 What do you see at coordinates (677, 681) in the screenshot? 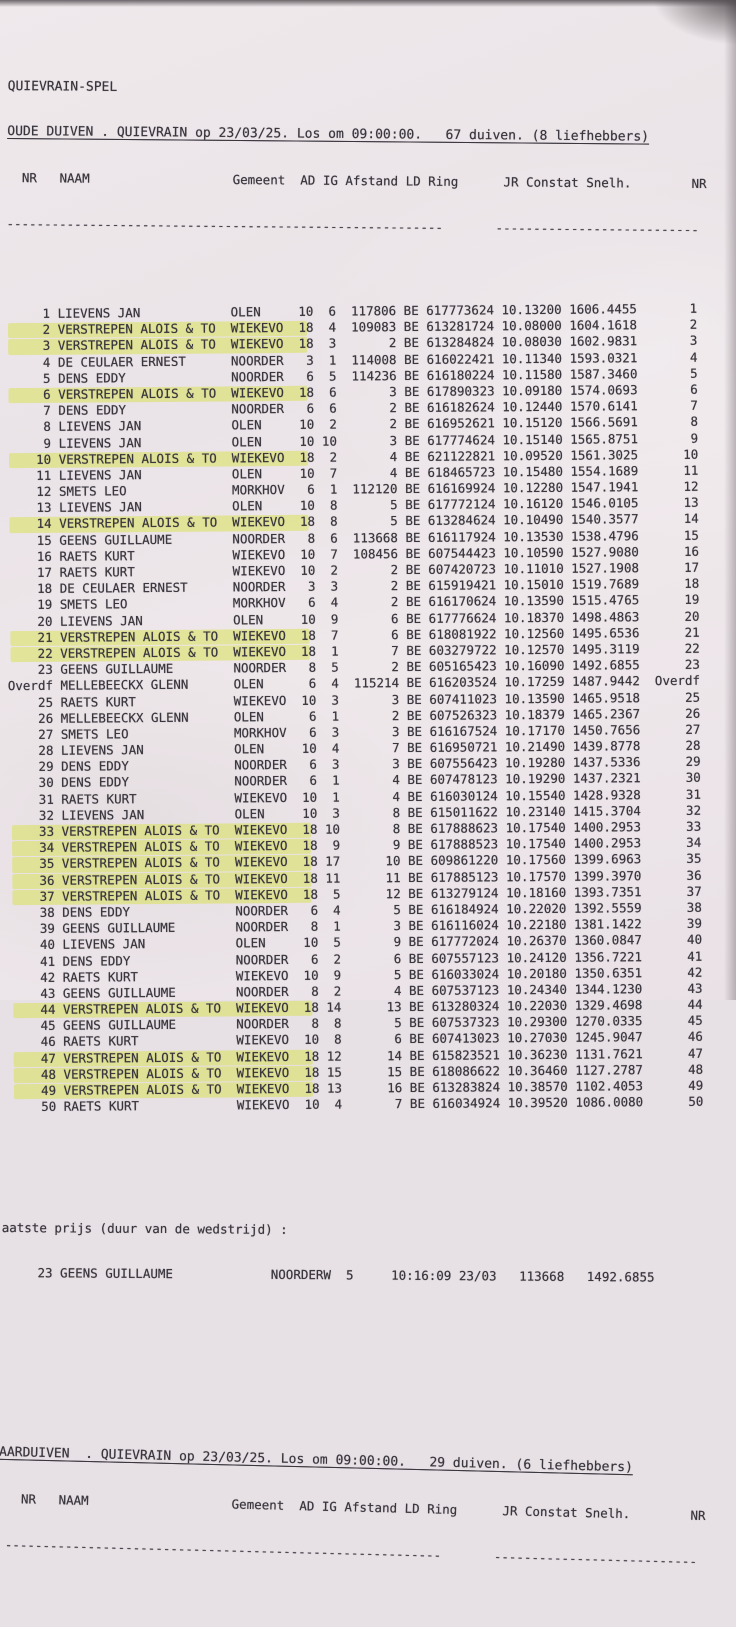
I see `cell-position-right: Overdf` at bounding box center [677, 681].